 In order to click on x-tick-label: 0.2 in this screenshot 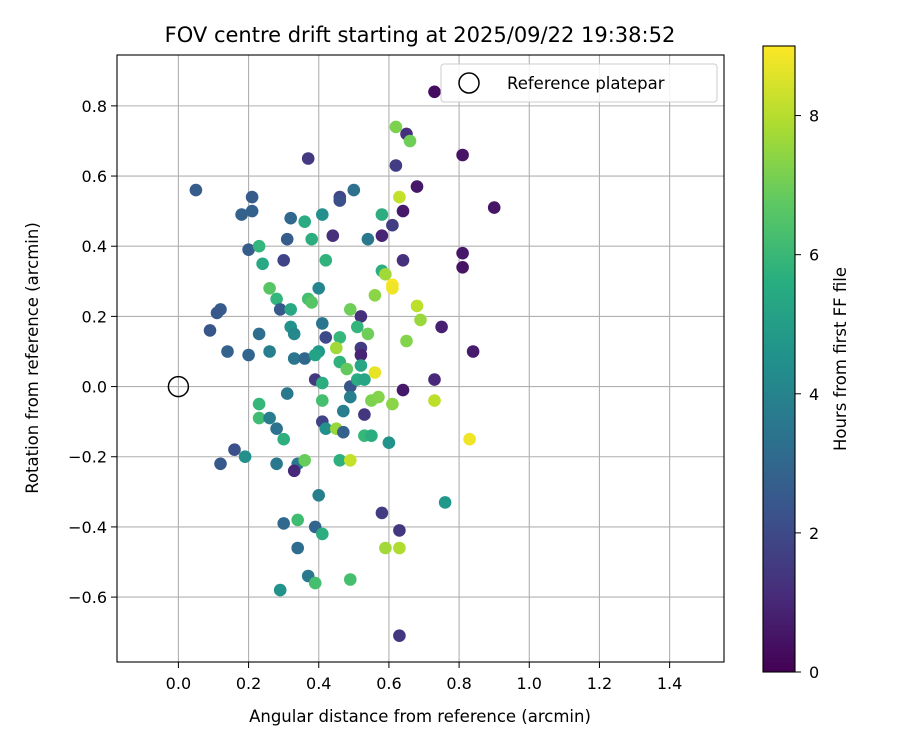, I will do `click(248, 683)`.